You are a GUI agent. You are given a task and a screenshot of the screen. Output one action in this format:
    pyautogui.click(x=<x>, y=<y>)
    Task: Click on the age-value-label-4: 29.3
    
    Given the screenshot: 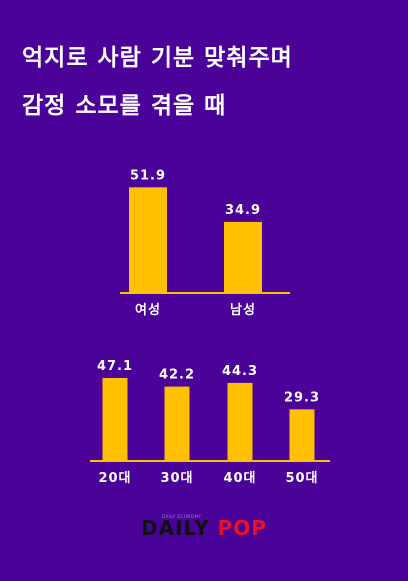 What is the action you would take?
    pyautogui.click(x=302, y=397)
    